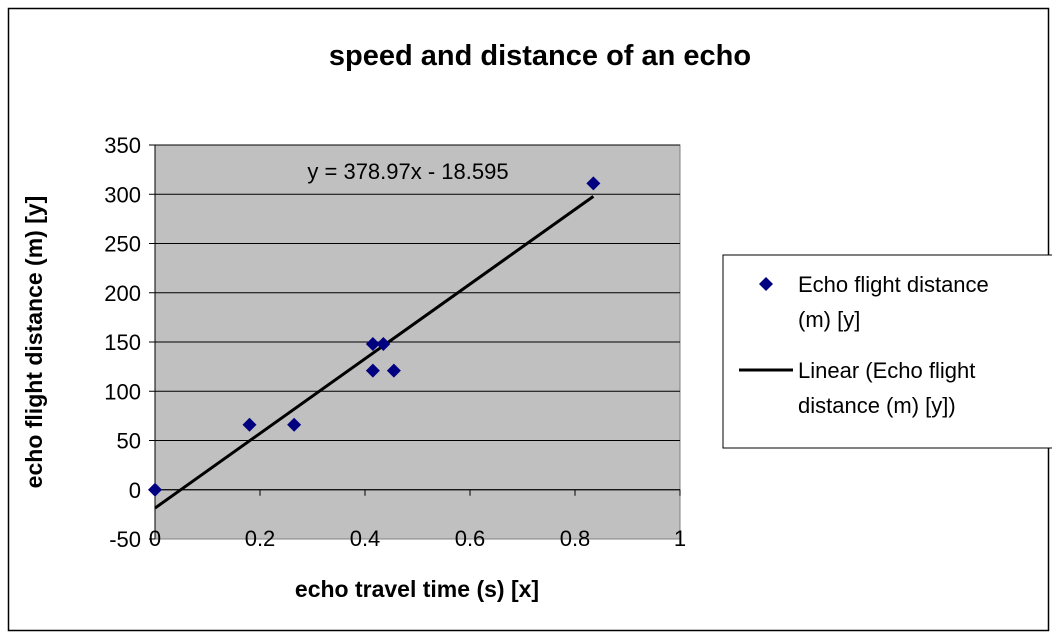 The width and height of the screenshot is (1052, 640). What do you see at coordinates (680, 538) in the screenshot?
I see `x-tick-label-5: 1` at bounding box center [680, 538].